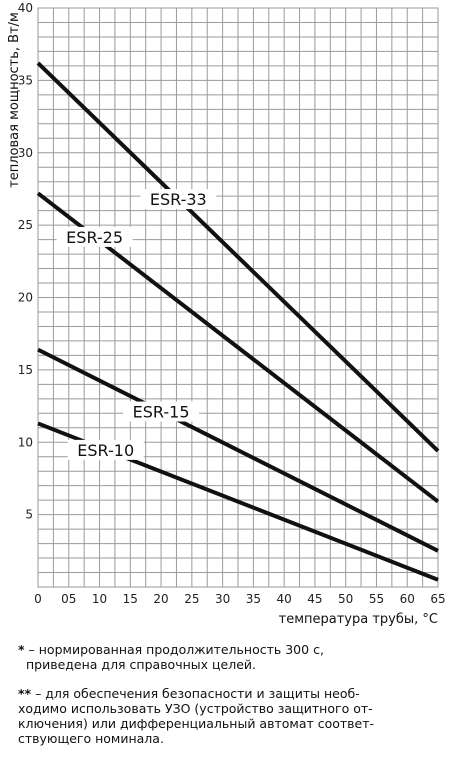 This screenshot has height=760, width=449. Describe the element at coordinates (376, 599) in the screenshot. I see `x-tick-label: 55` at that location.